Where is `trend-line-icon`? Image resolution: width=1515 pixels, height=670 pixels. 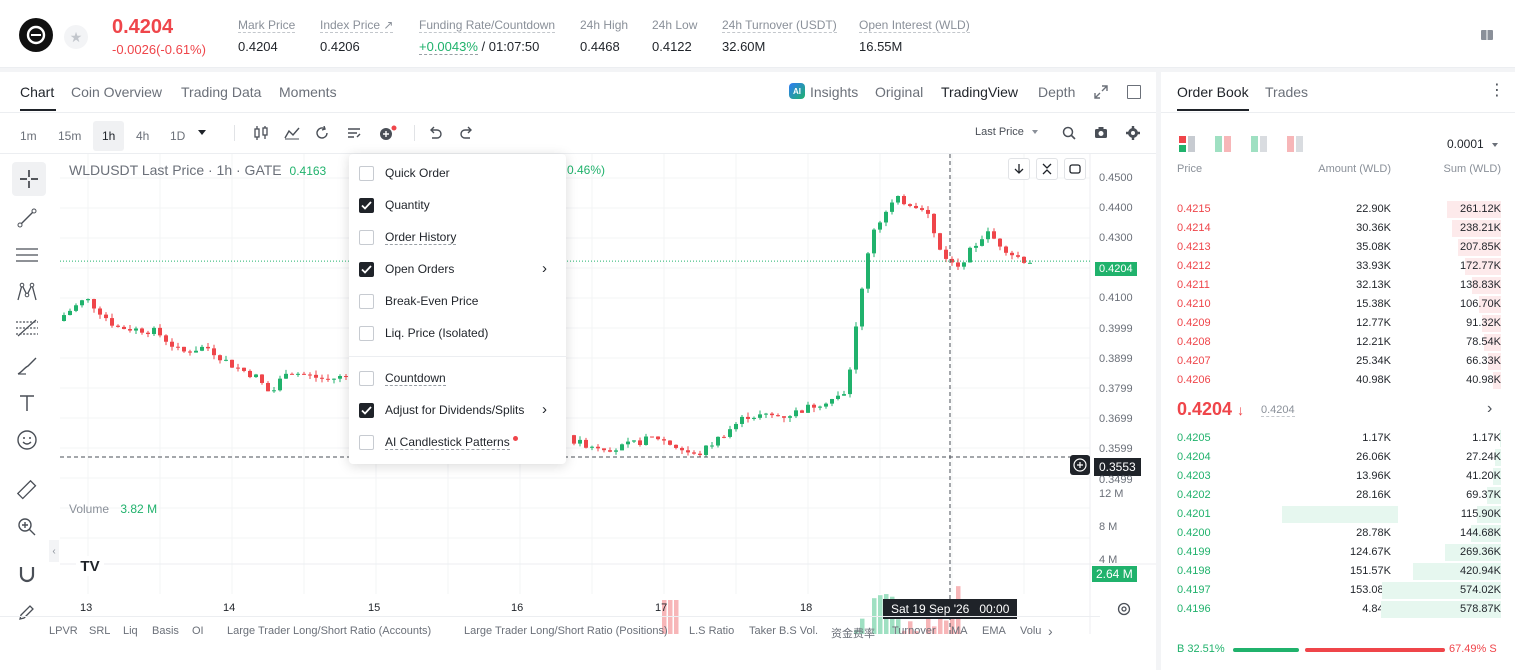
trend-line-icon is located at coordinates (27, 218).